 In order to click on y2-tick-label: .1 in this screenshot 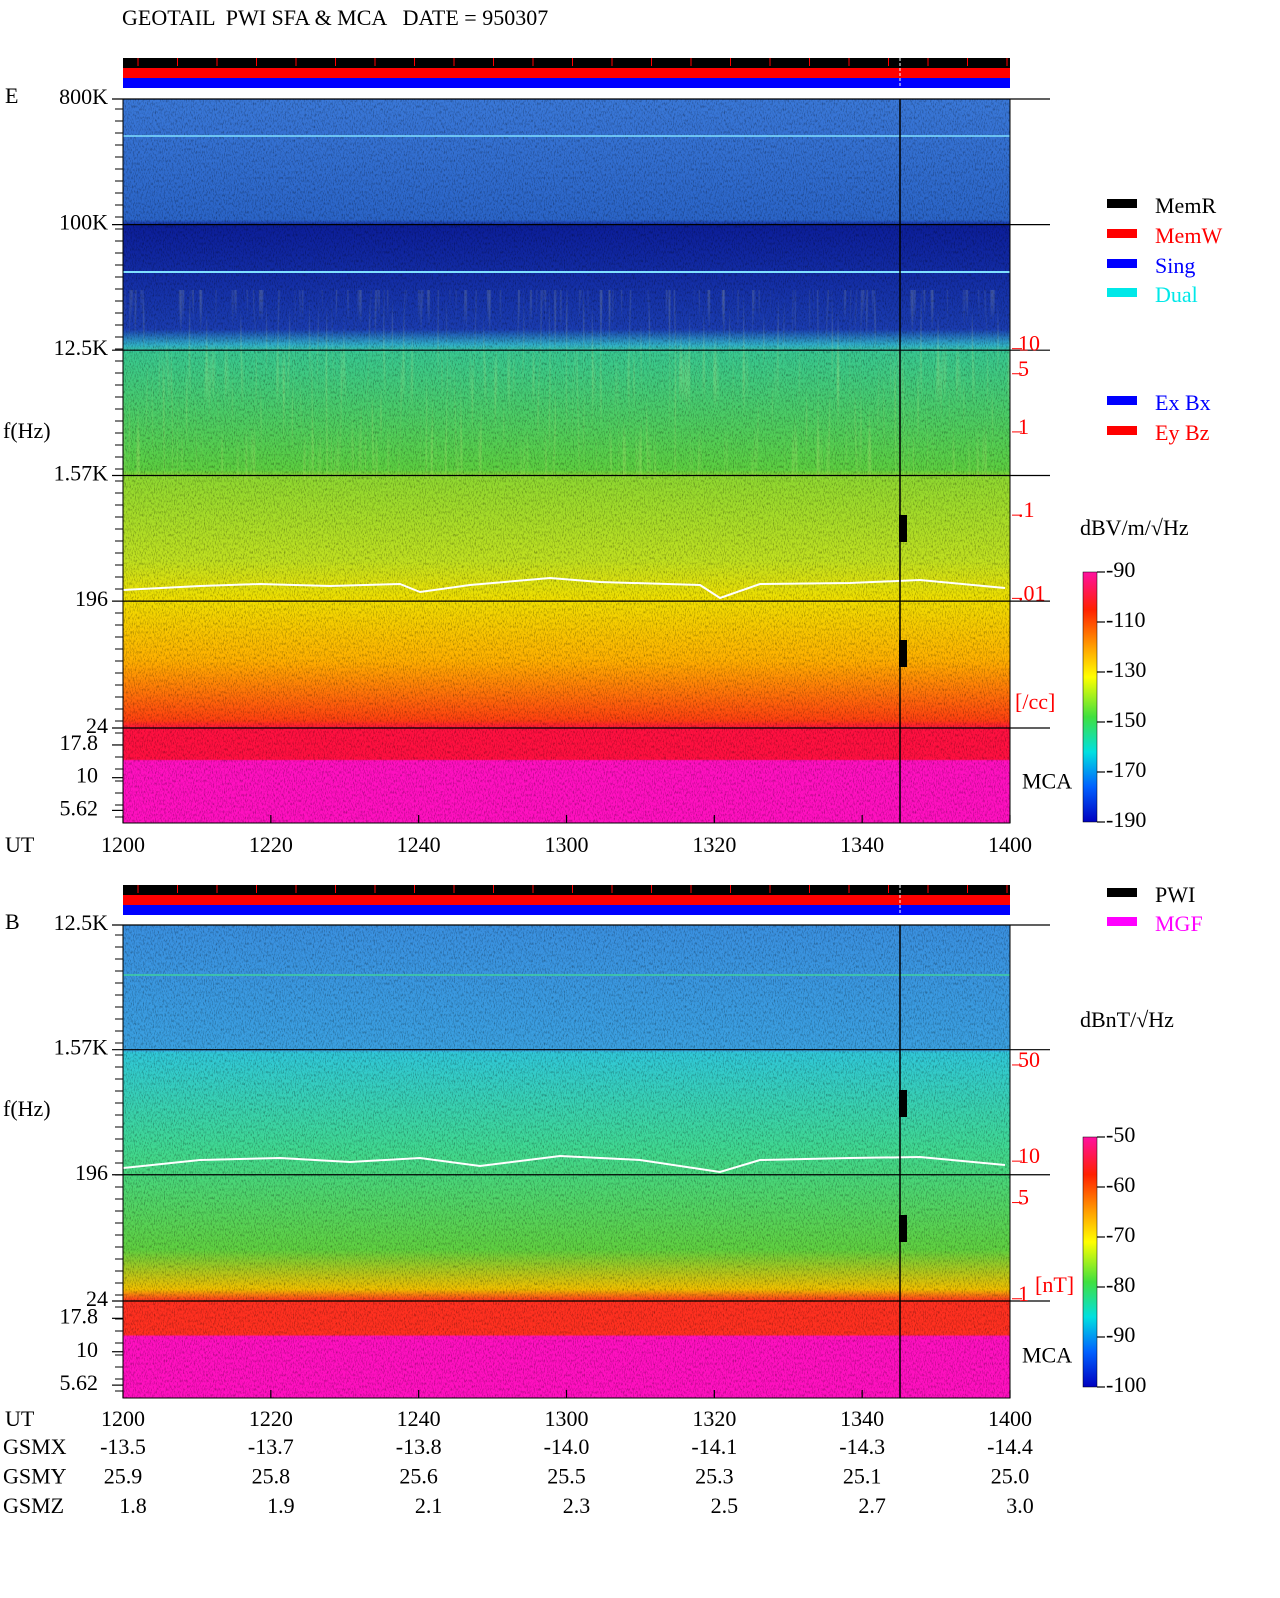, I will do `click(1026, 509)`.